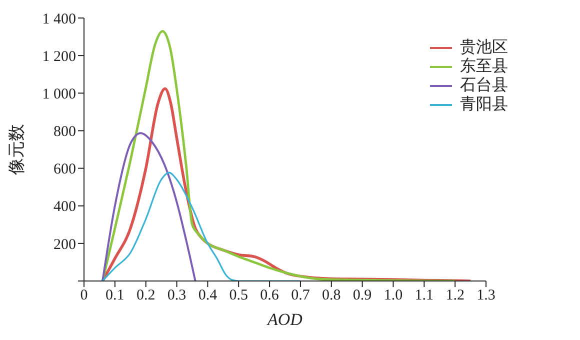 The width and height of the screenshot is (580, 340). Describe the element at coordinates (486, 296) in the screenshot. I see `x-tick-label: 1.3` at that location.